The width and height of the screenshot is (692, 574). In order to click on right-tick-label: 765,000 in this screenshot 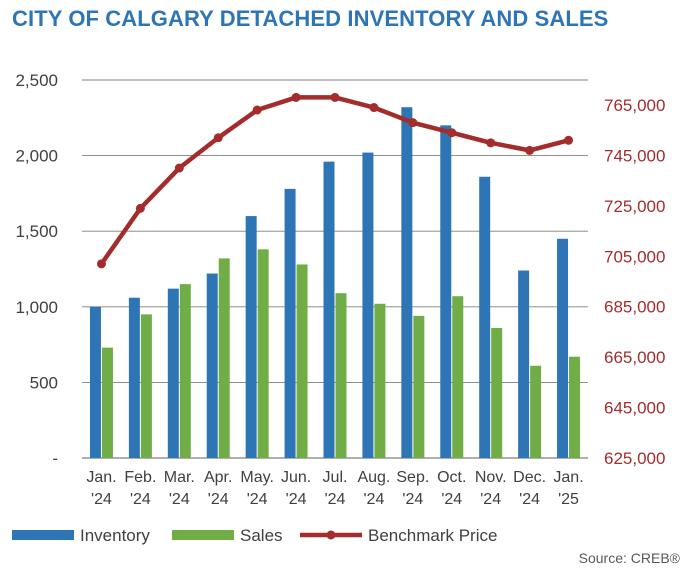, I will do `click(634, 105)`.